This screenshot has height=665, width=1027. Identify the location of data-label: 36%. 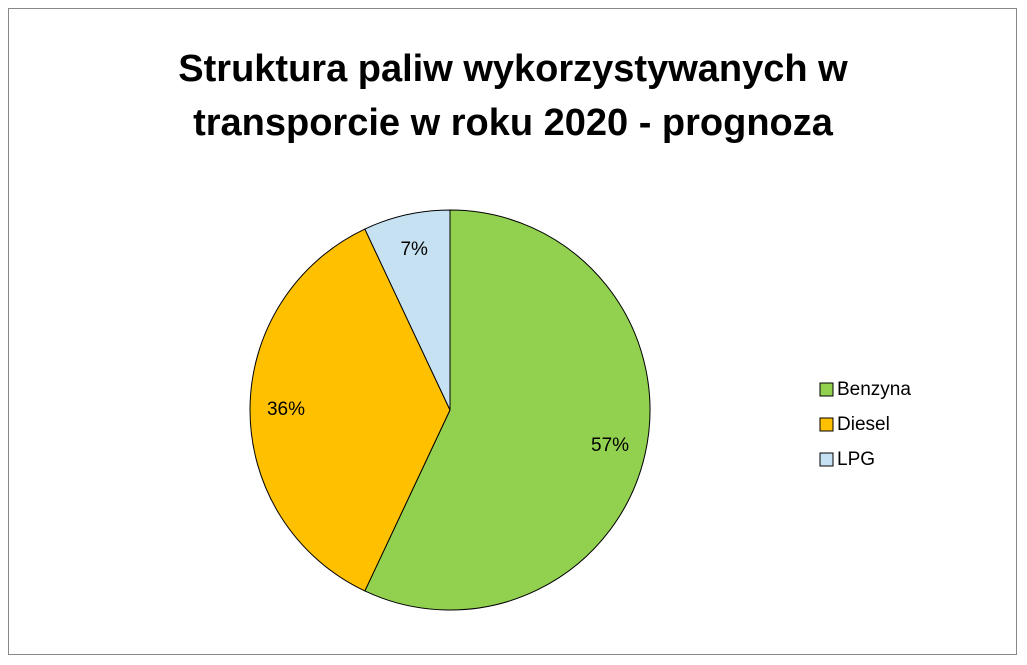
(286, 409).